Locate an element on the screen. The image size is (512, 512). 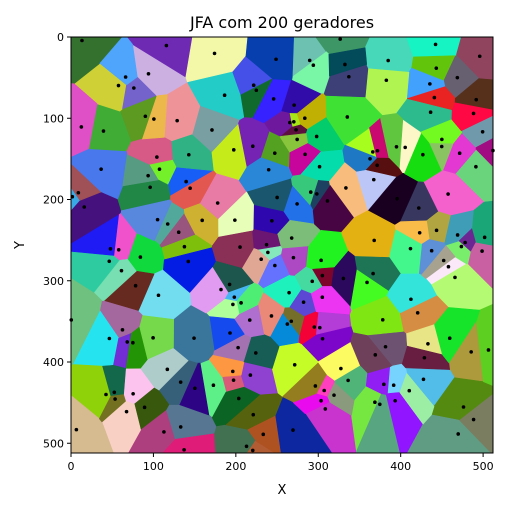
y-axis-label: Y is located at coordinates (20, 245).